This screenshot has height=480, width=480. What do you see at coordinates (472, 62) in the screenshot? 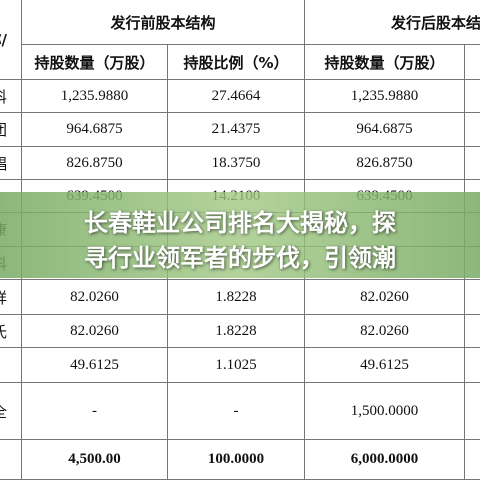
I see `sub-header` at bounding box center [472, 62].